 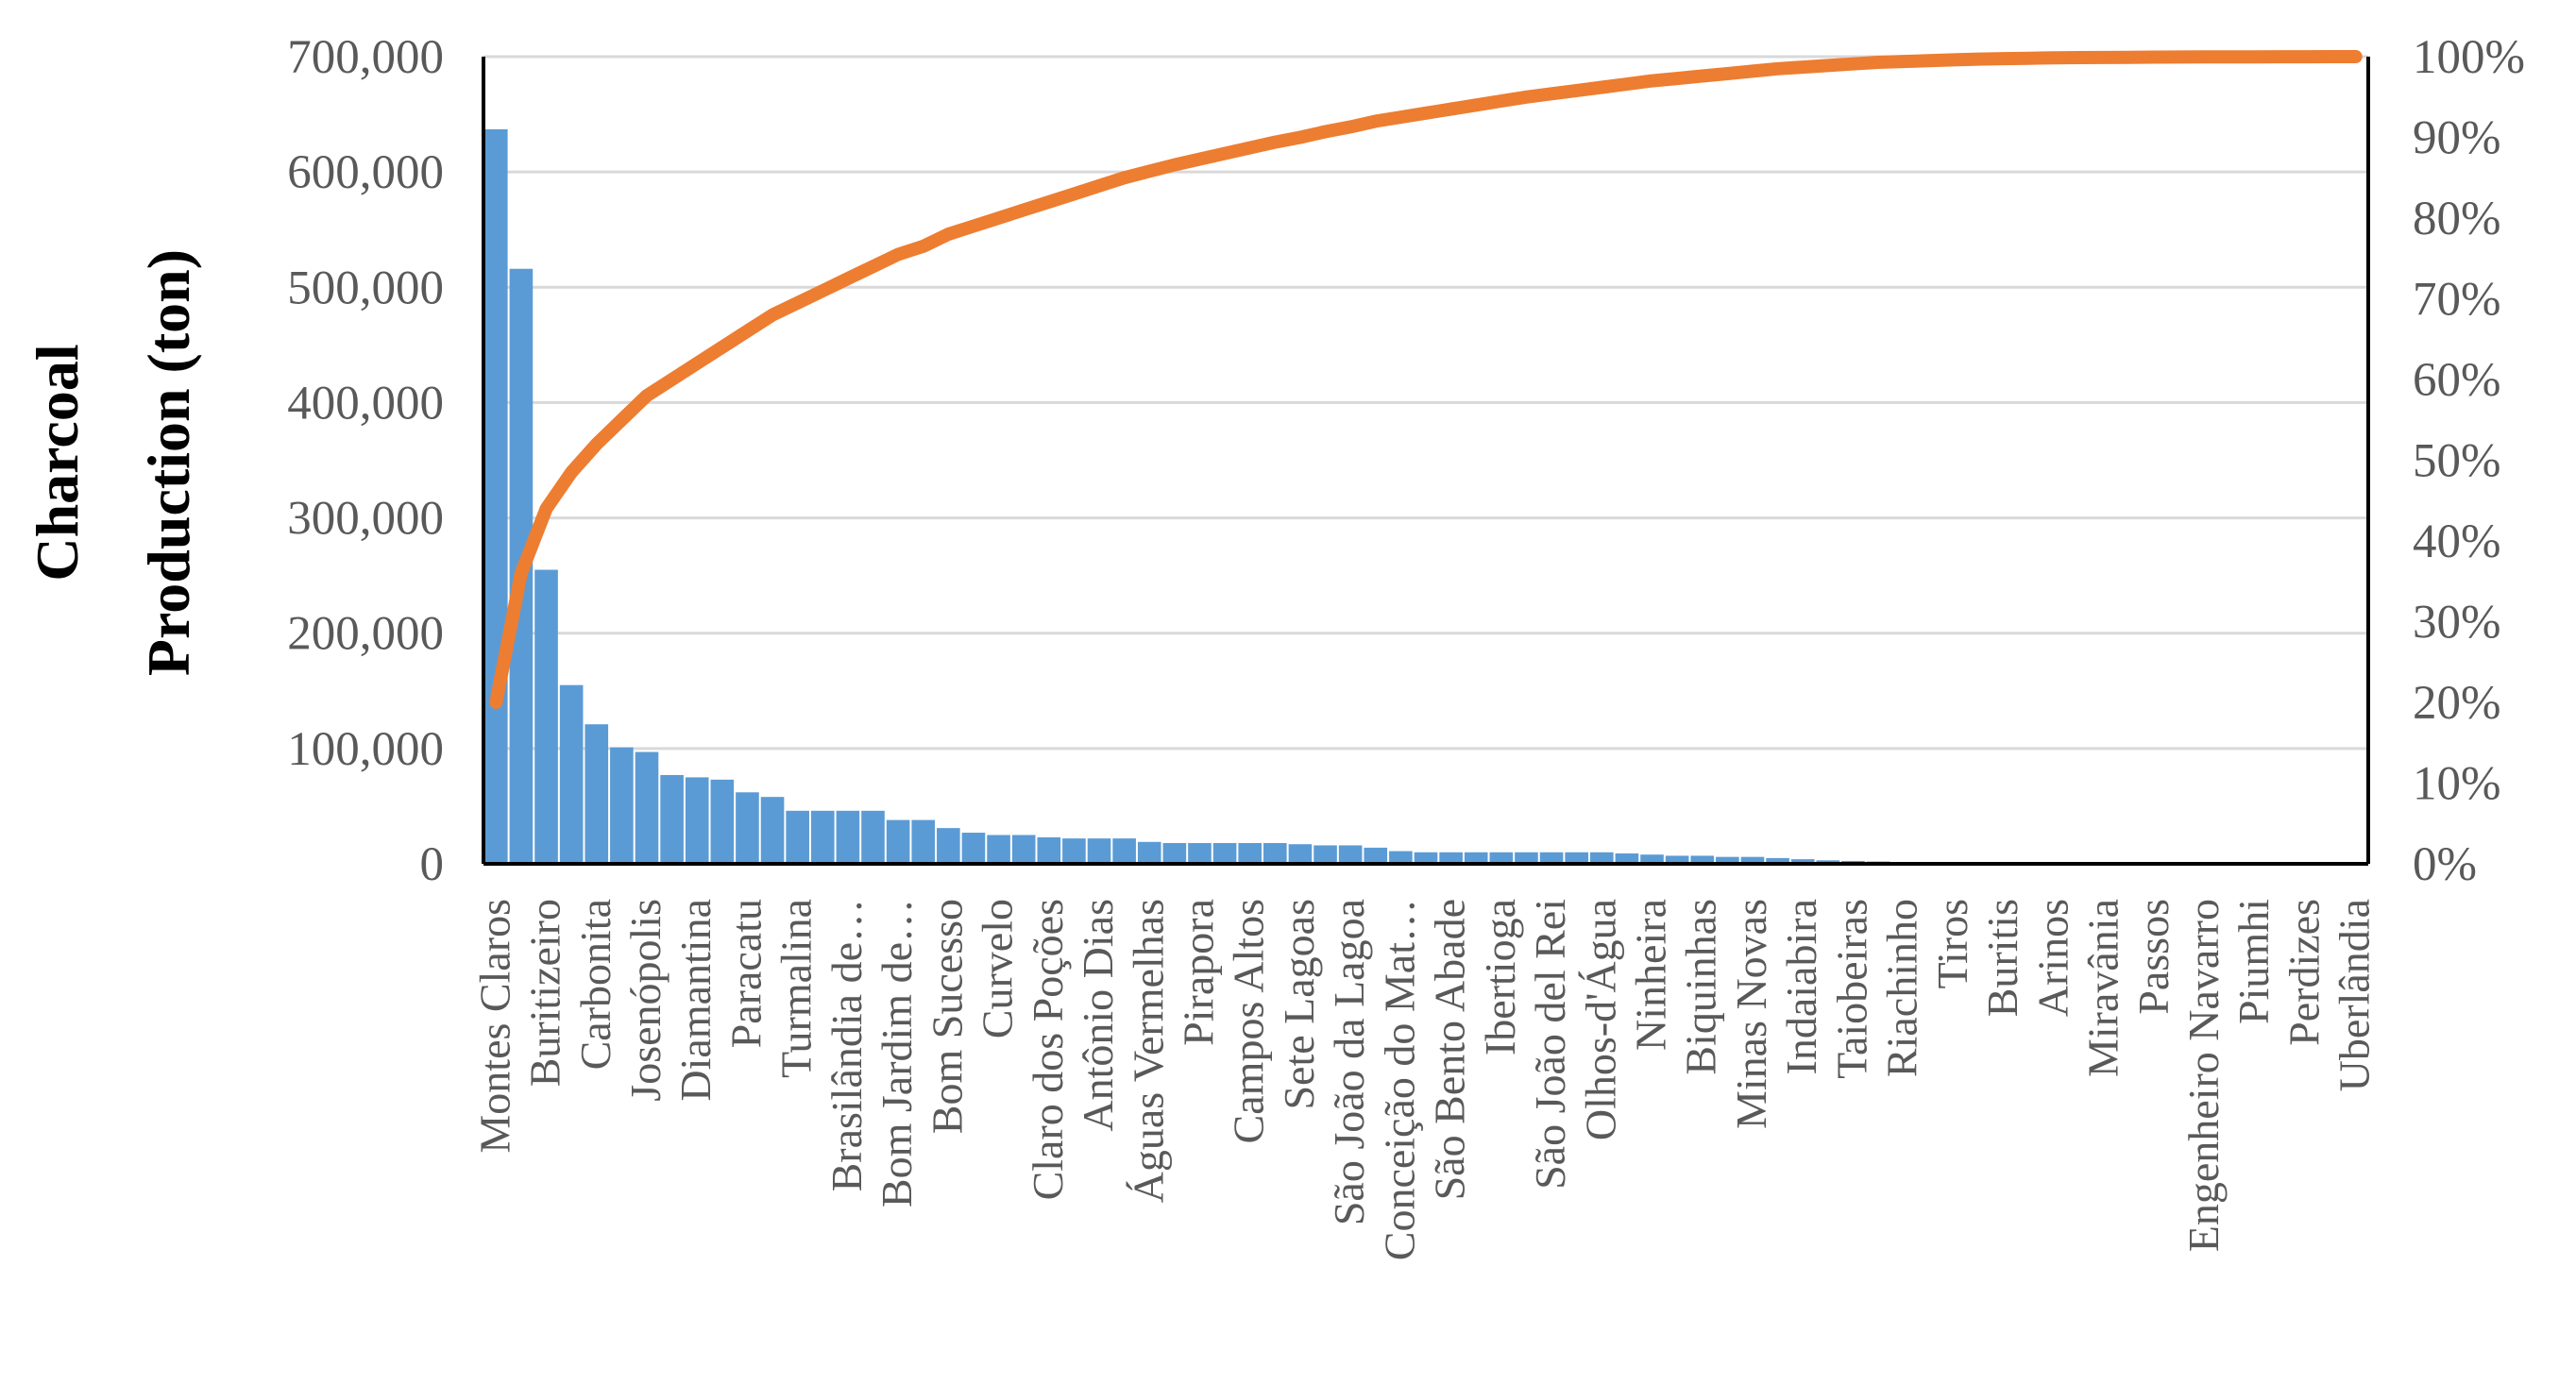 I want to click on category-label: Uberlândia, so click(x=2354, y=995).